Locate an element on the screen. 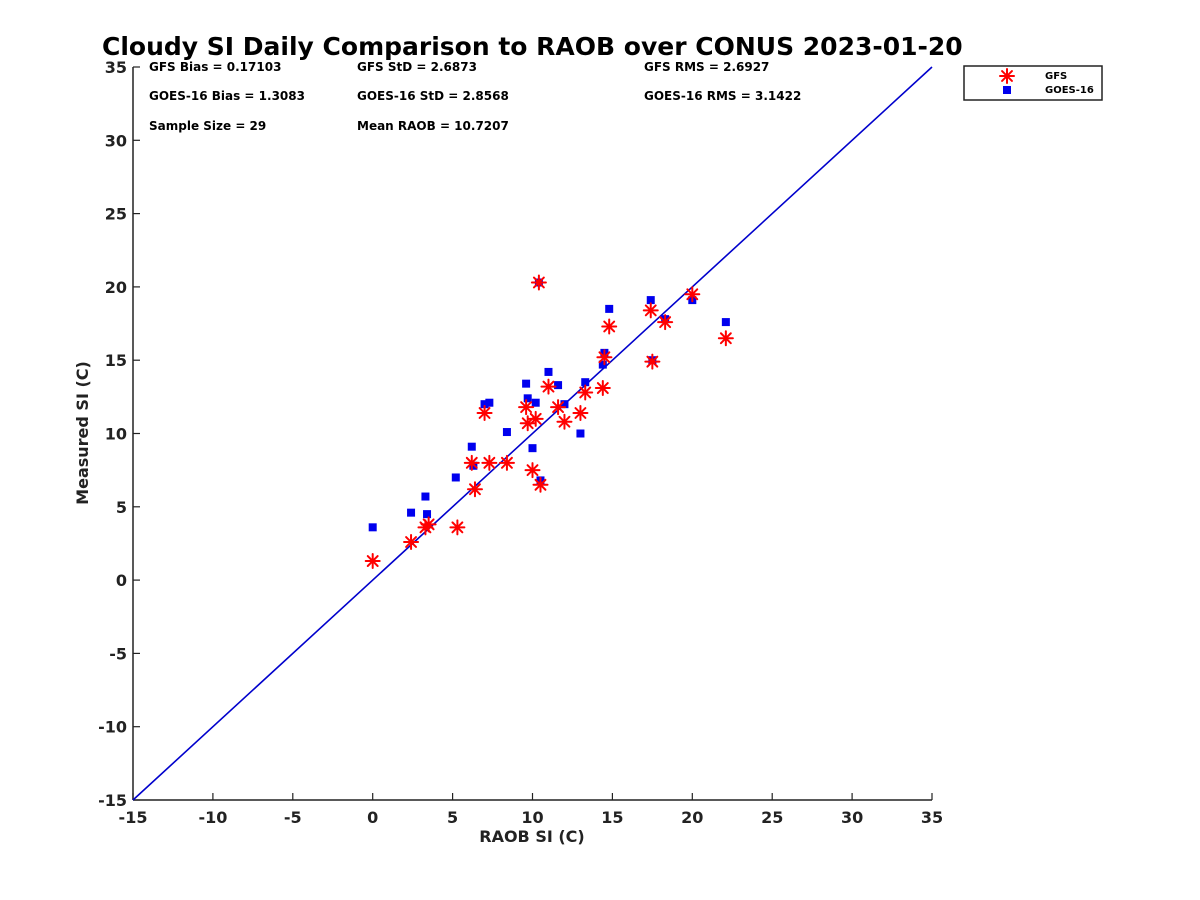 This screenshot has width=1200, height=900. stat-gfs-std: GFS StD = 2.6873 is located at coordinates (417, 67).